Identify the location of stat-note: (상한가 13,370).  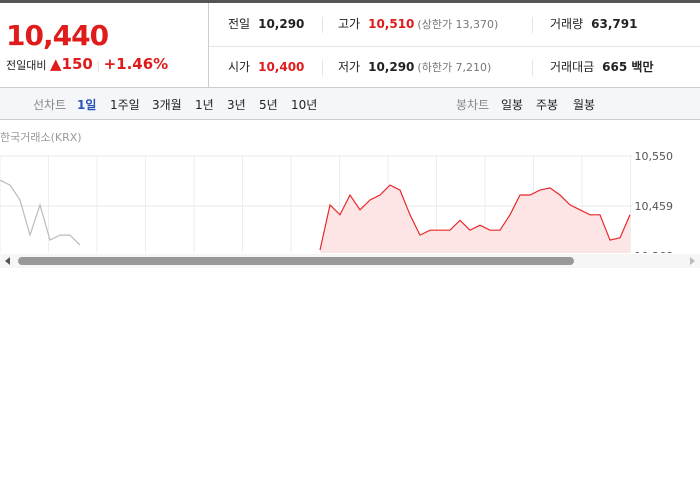
(458, 24).